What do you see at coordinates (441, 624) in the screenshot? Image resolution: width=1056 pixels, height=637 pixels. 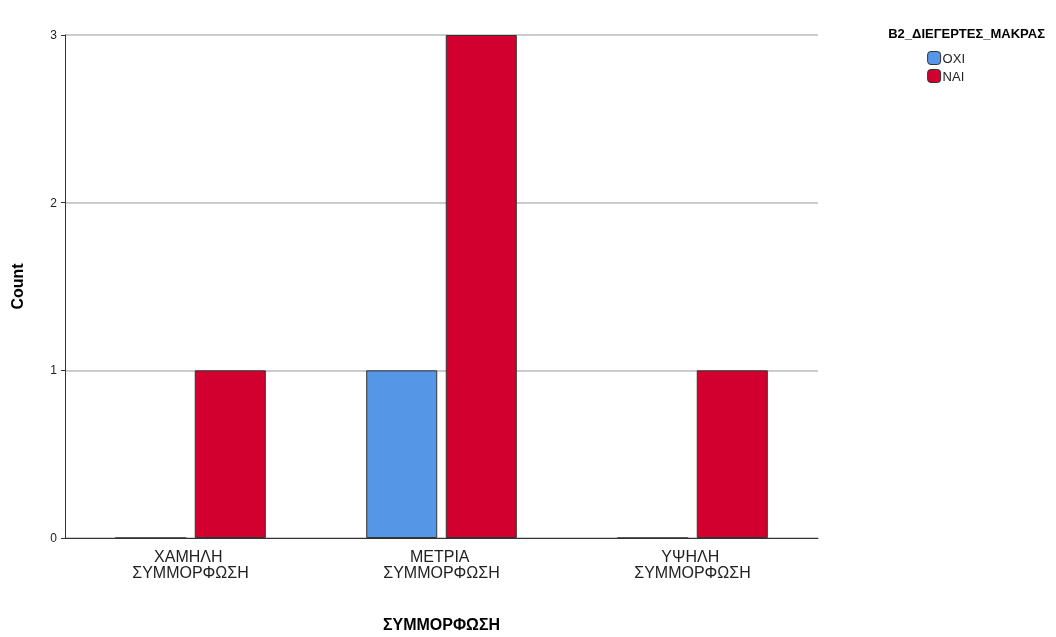 I see `x-axis-title: ΣΥΜΜΟΡΦΩΣΗ` at bounding box center [441, 624].